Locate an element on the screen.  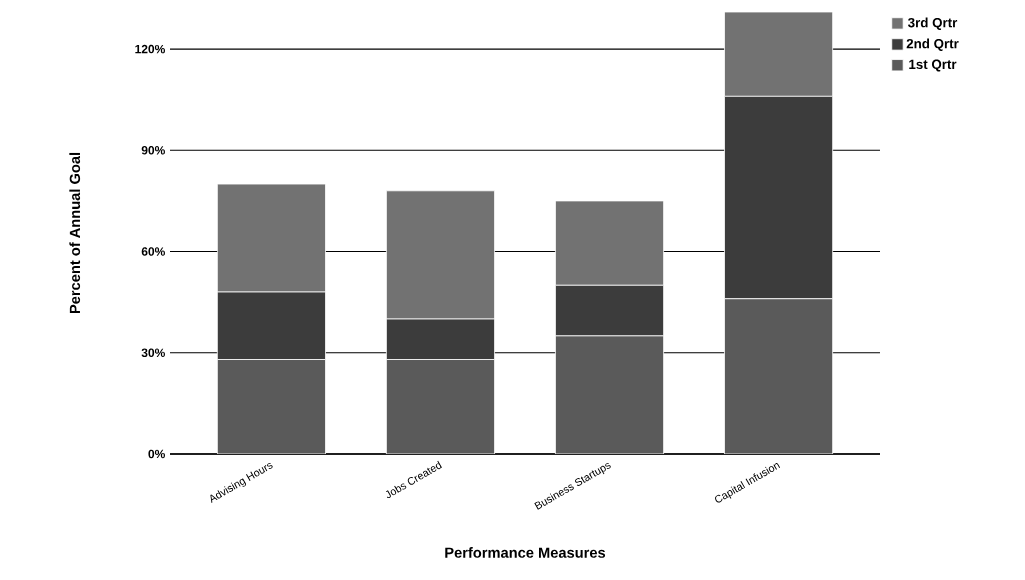
y-axis-title: Percent of Annual Goal is located at coordinates (75, 233).